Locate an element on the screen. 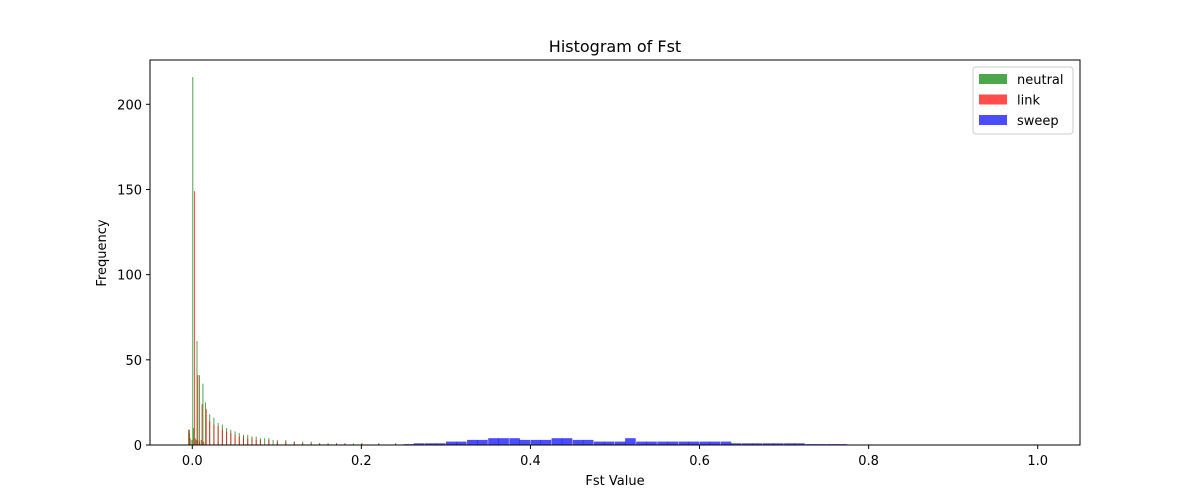 Image resolution: width=1200 pixels, height=500 pixels. x-tick-label: 0.2 is located at coordinates (361, 461).